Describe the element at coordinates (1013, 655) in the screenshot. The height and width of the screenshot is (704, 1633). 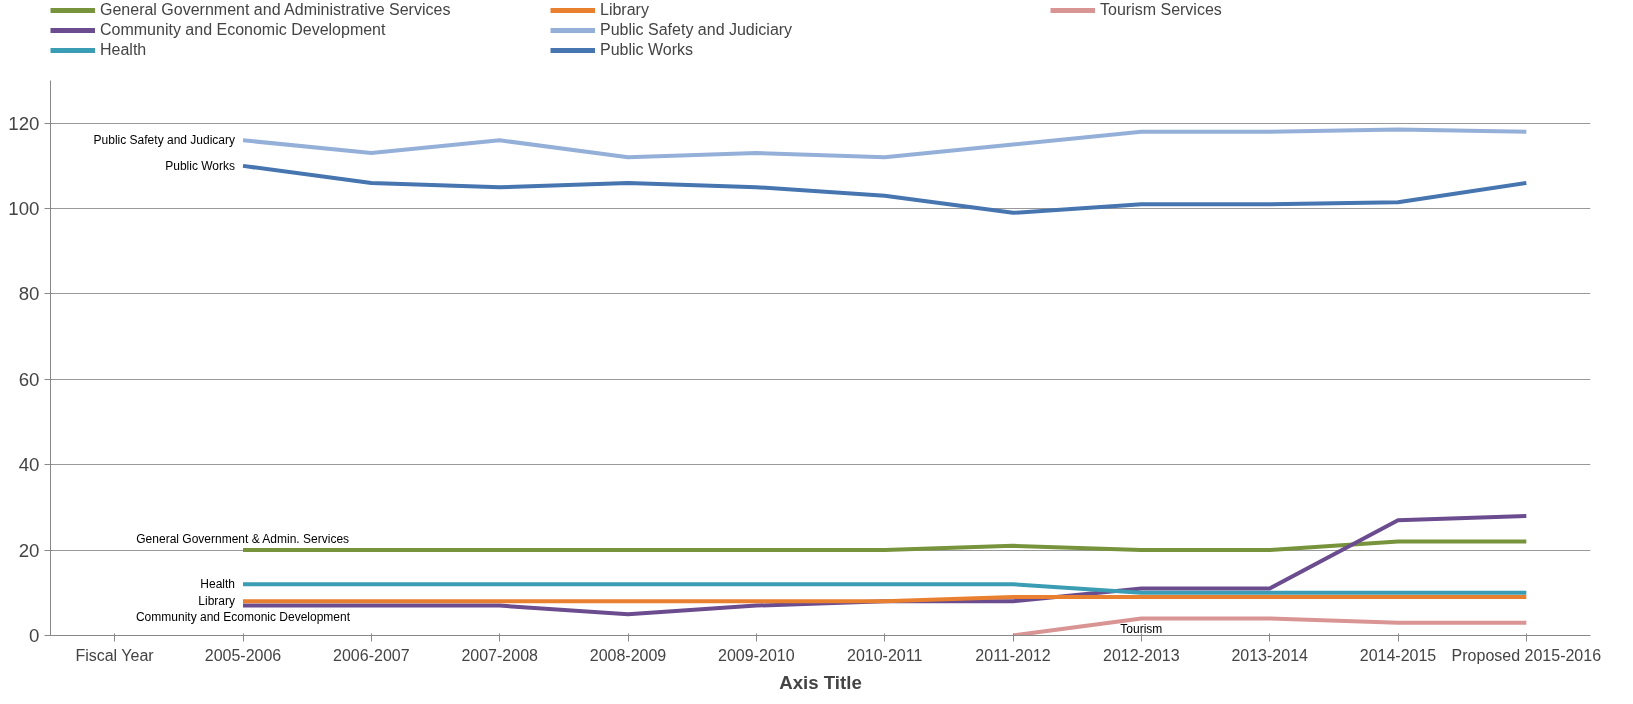
I see `x-tick-label: 2011-2012` at that location.